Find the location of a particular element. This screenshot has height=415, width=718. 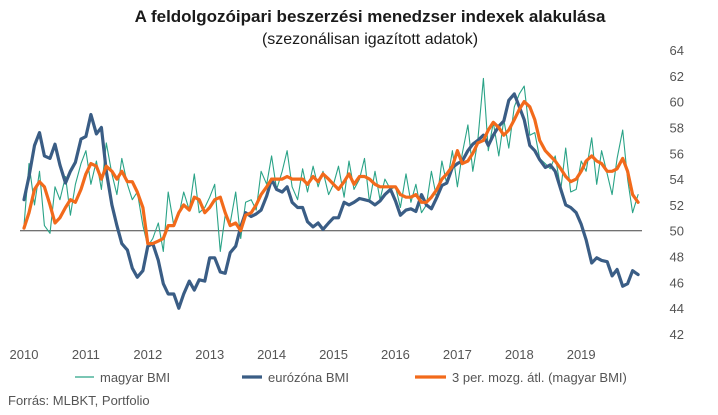

legend-label-eurozona-bmi: eurózóna BMI is located at coordinates (308, 377).